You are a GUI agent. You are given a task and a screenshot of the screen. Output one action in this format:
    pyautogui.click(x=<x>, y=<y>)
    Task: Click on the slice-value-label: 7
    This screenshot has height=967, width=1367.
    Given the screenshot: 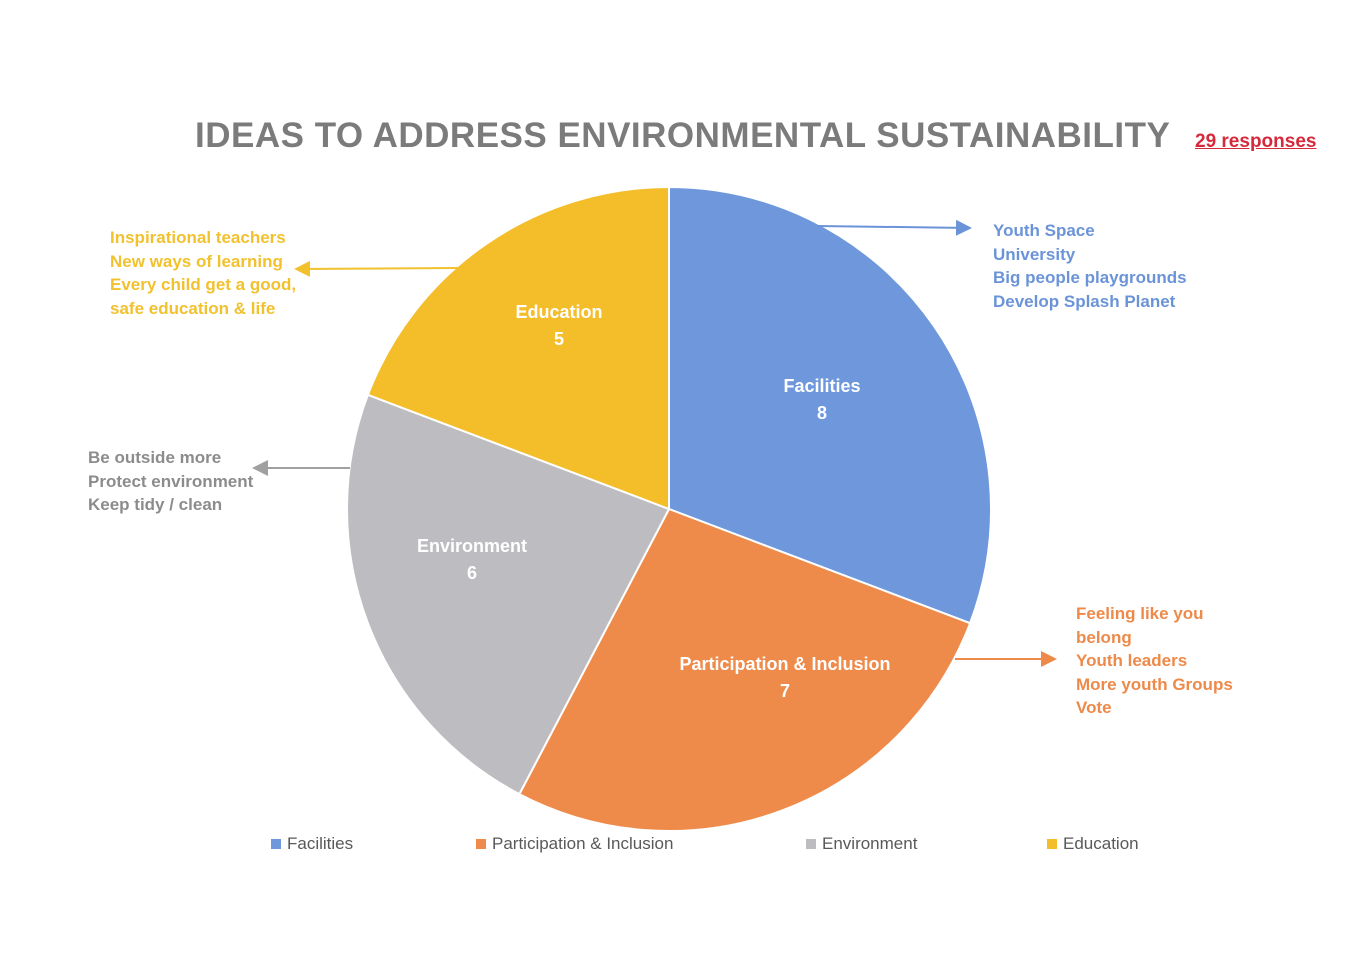 What is the action you would take?
    pyautogui.click(x=785, y=691)
    